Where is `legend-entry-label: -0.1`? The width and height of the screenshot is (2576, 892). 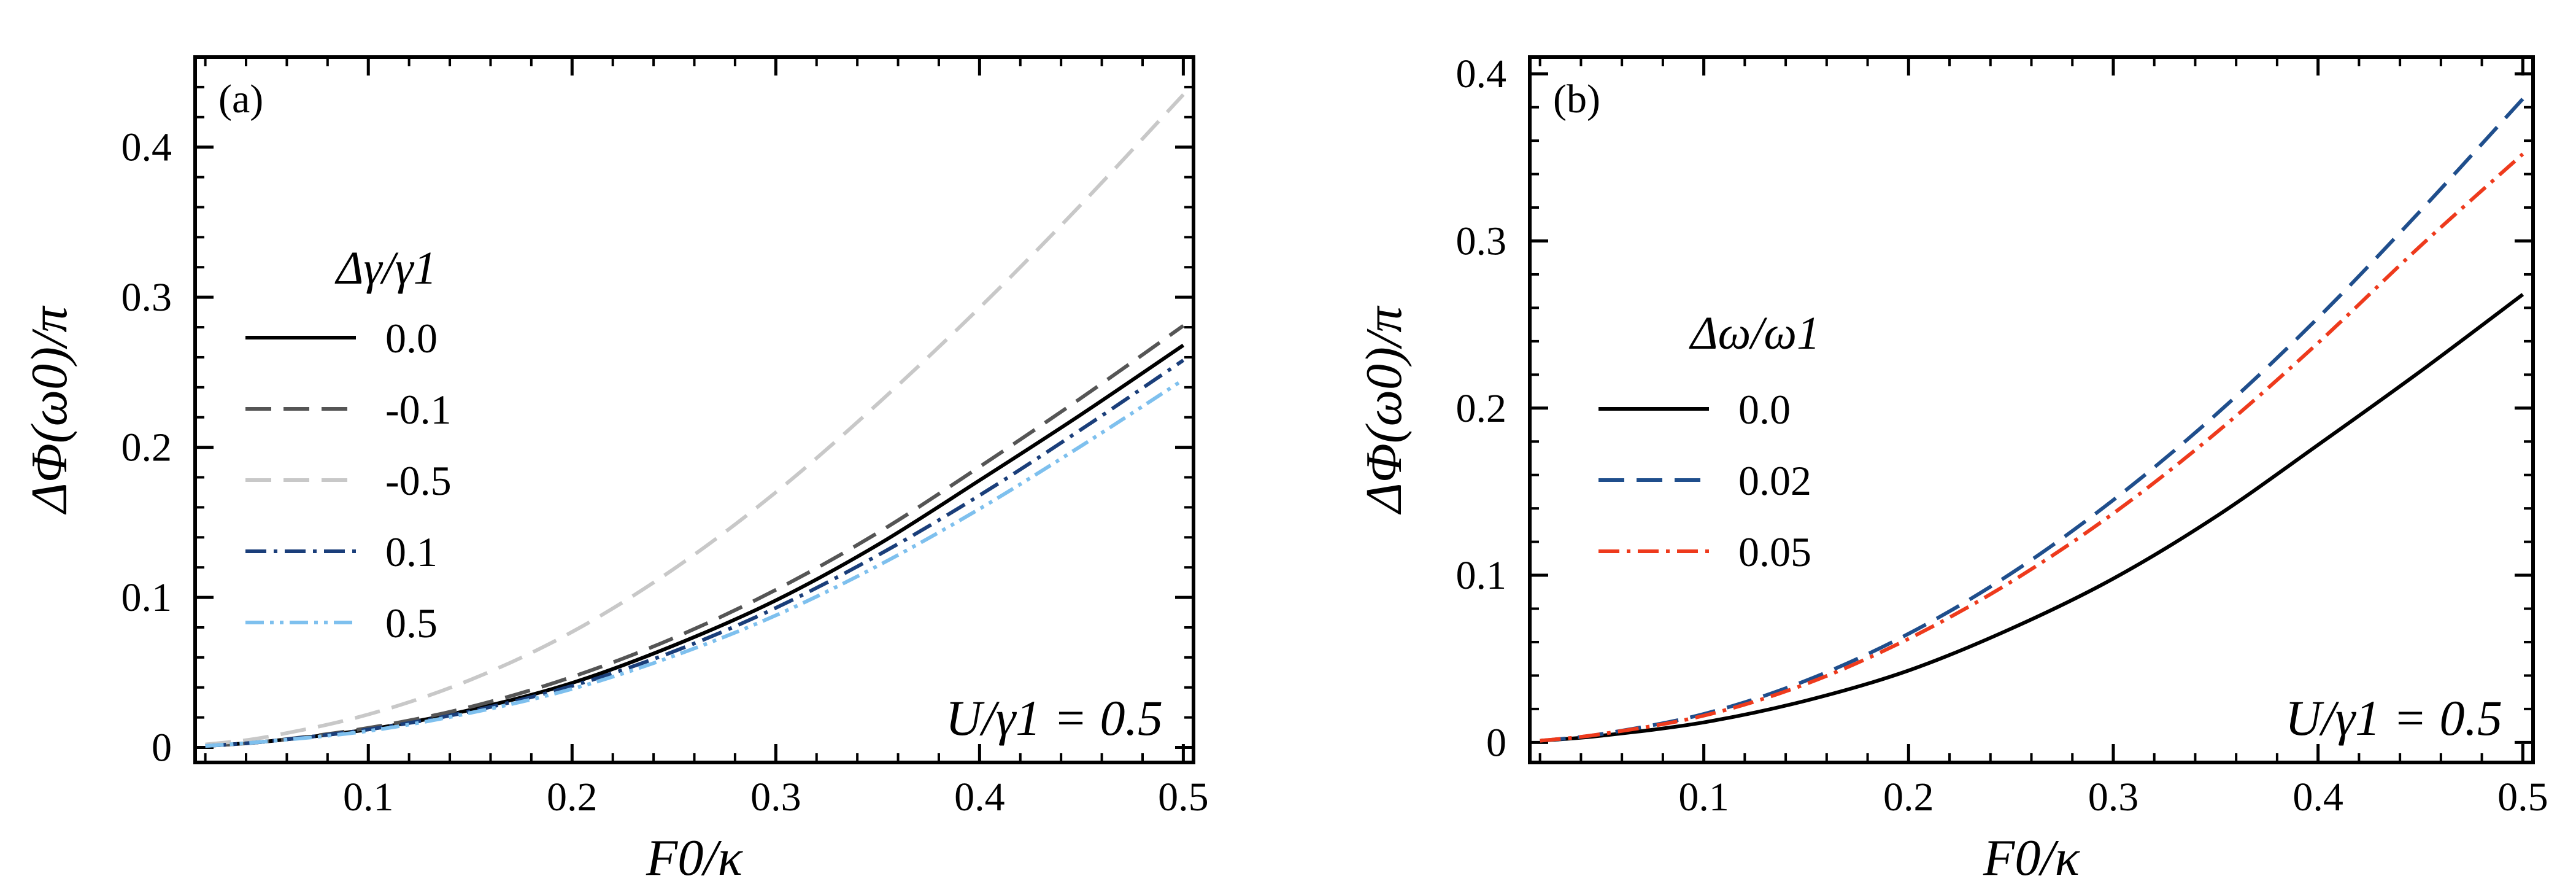 legend-entry-label: -0.1 is located at coordinates (418, 409).